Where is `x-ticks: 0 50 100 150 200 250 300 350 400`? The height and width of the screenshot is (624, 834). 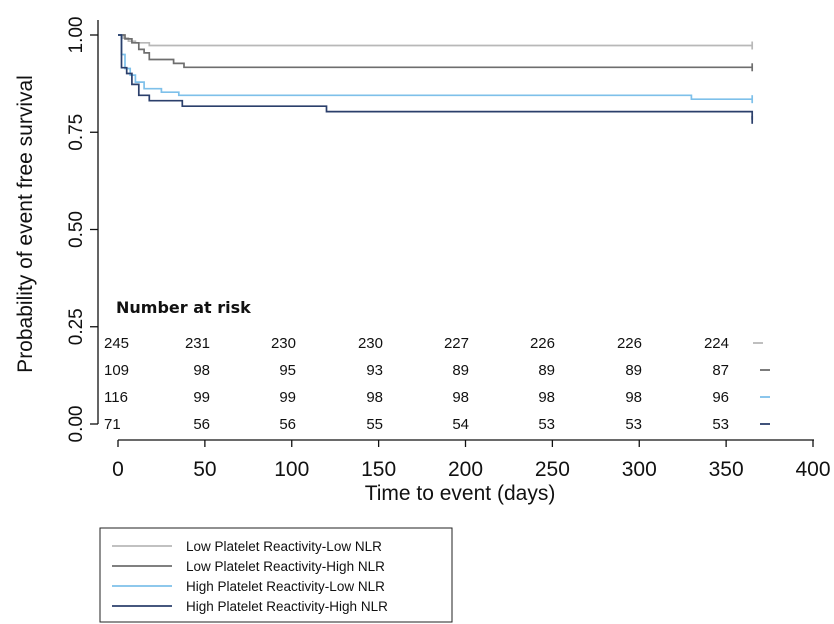 x-ticks: 0 50 100 150 200 250 300 350 400 is located at coordinates (471, 460).